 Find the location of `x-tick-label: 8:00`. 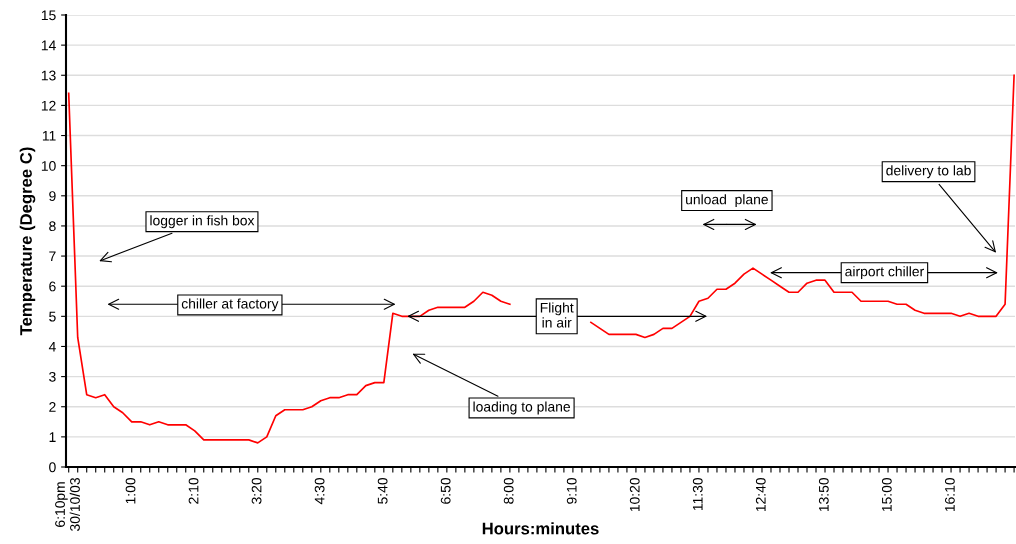

x-tick-label: 8:00 is located at coordinates (508, 490).